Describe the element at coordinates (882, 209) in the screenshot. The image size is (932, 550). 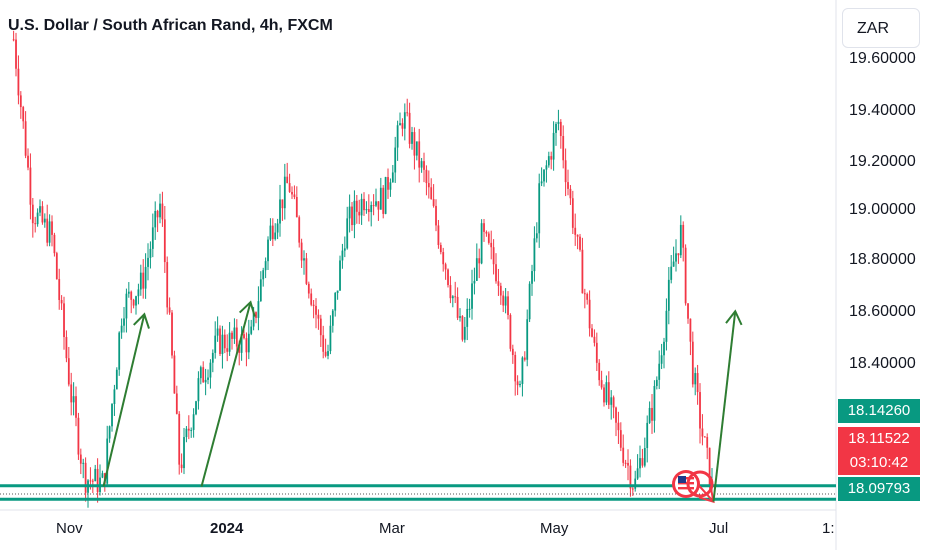
I see `y-tick-label: 19.00000` at that location.